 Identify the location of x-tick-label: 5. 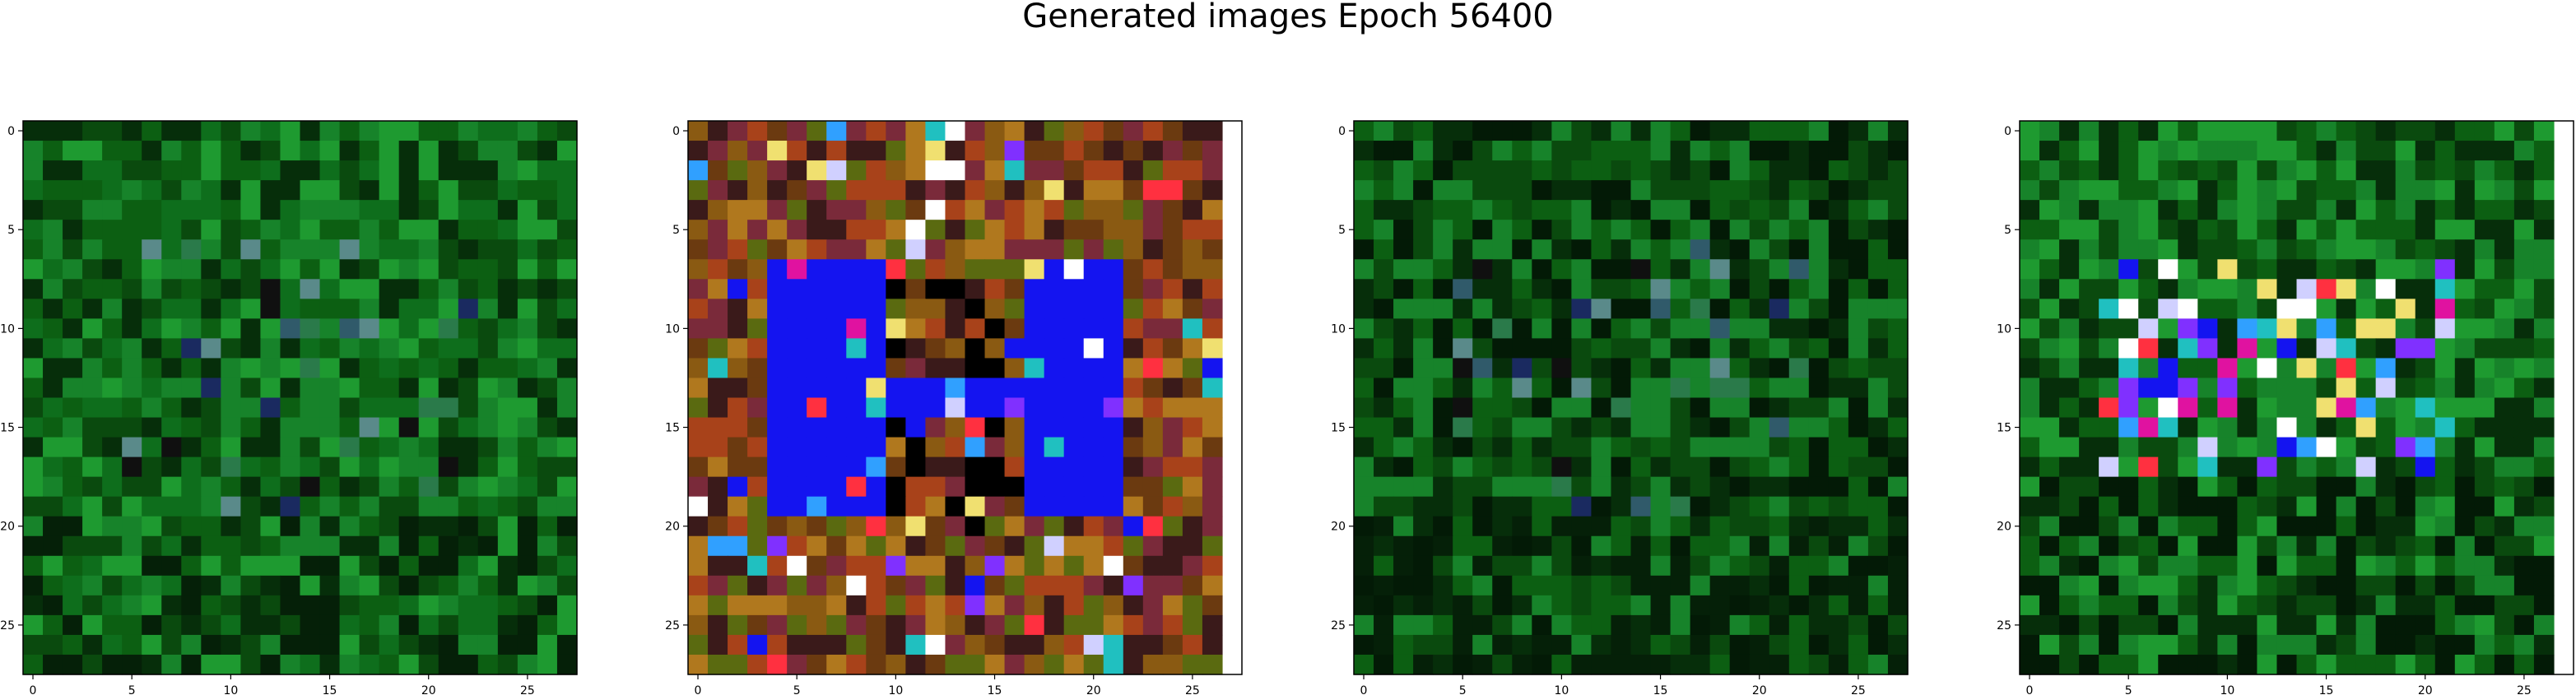
(1463, 689).